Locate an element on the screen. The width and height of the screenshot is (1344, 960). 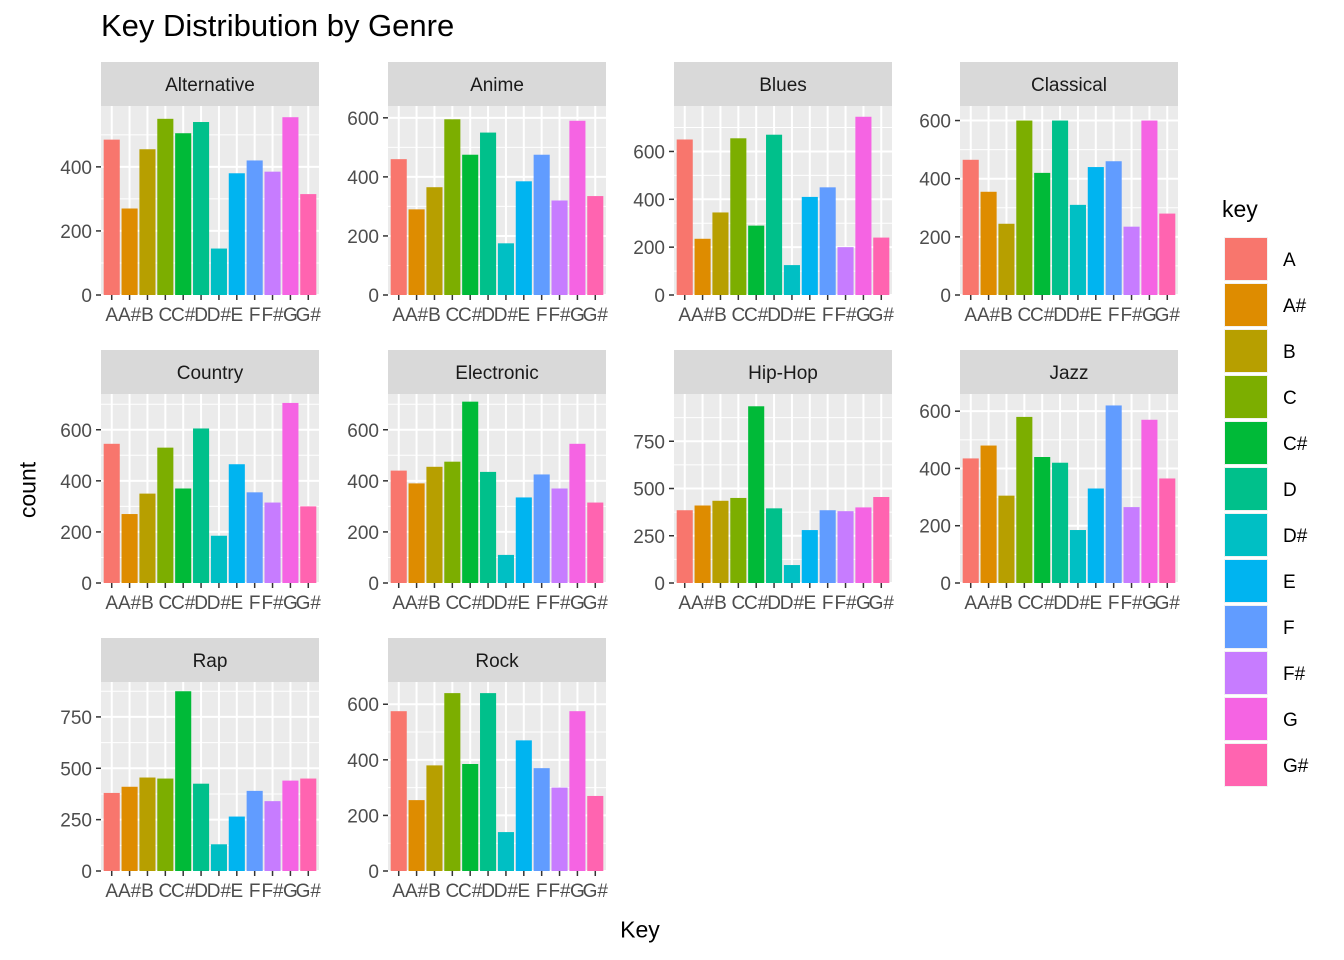
legend-label: G# is located at coordinates (1296, 766).